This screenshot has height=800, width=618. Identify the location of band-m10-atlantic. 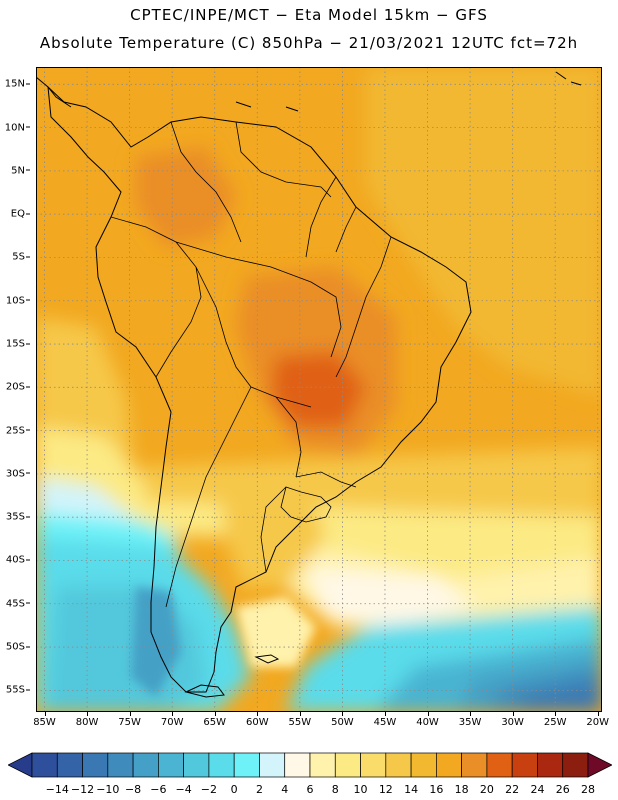
(559, 697).